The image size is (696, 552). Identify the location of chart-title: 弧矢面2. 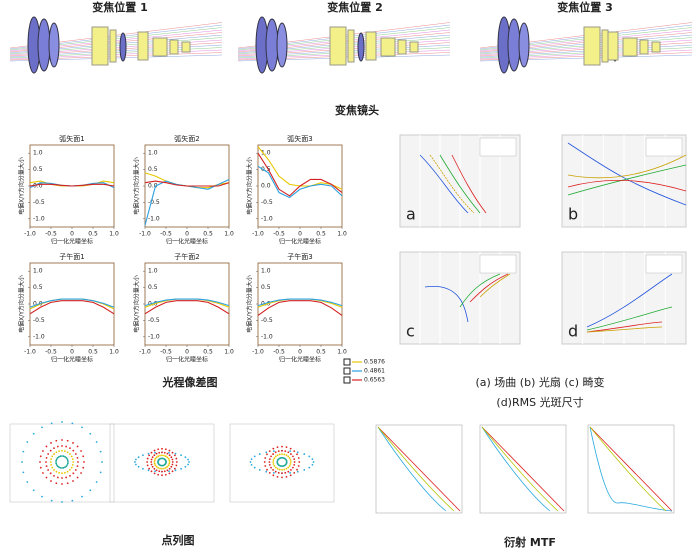
(186, 138).